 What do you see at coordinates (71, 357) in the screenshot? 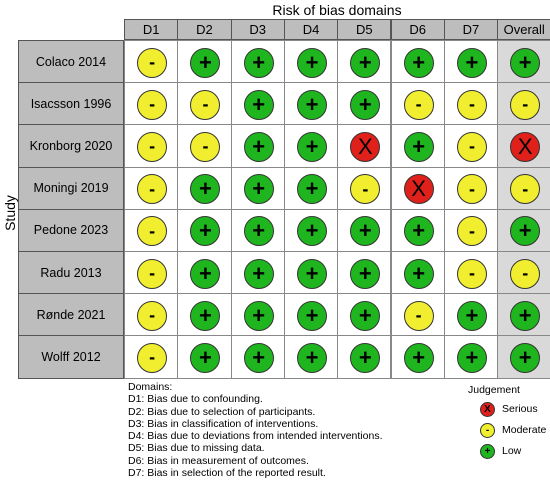
I see `study-label: Wolff 2012` at bounding box center [71, 357].